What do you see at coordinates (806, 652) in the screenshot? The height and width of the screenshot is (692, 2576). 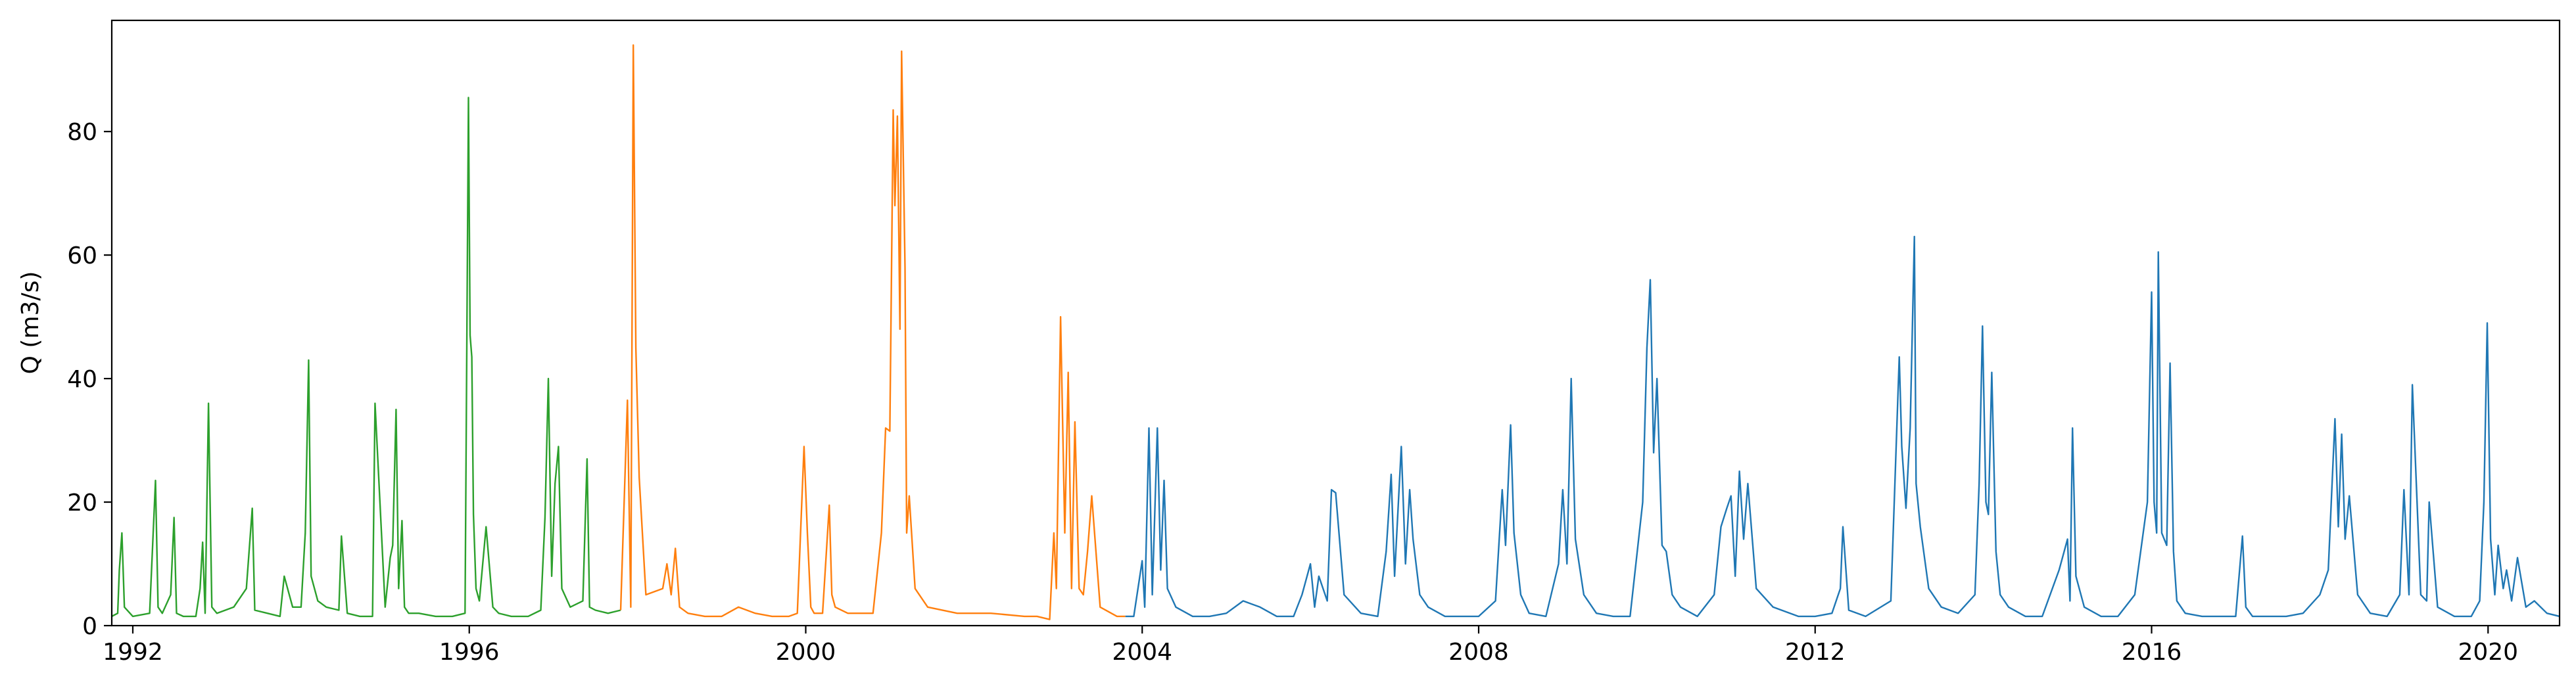 I see `x-tick-label: 2000` at bounding box center [806, 652].